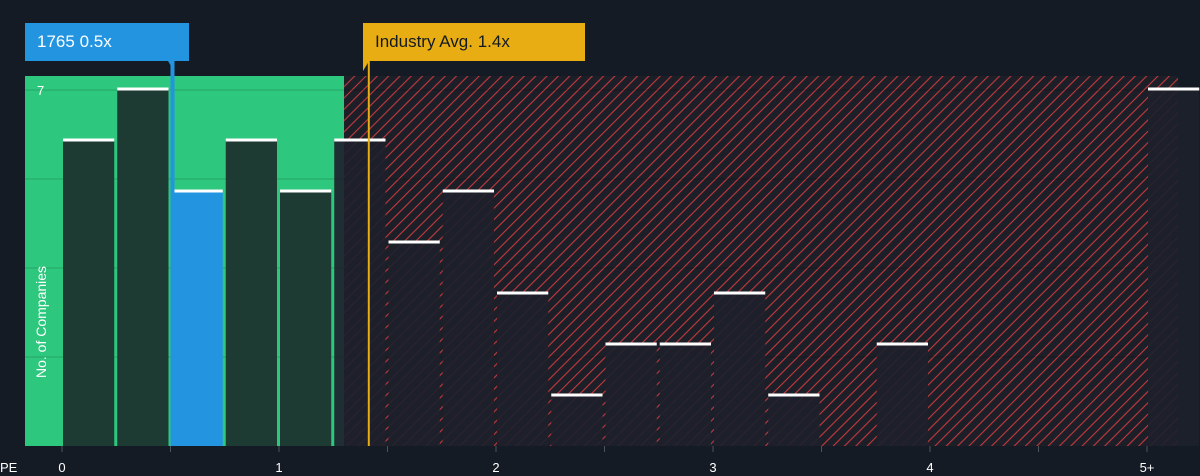 This screenshot has width=1200, height=476. Describe the element at coordinates (61, 467) in the screenshot. I see `x-tick-label: 0` at that location.